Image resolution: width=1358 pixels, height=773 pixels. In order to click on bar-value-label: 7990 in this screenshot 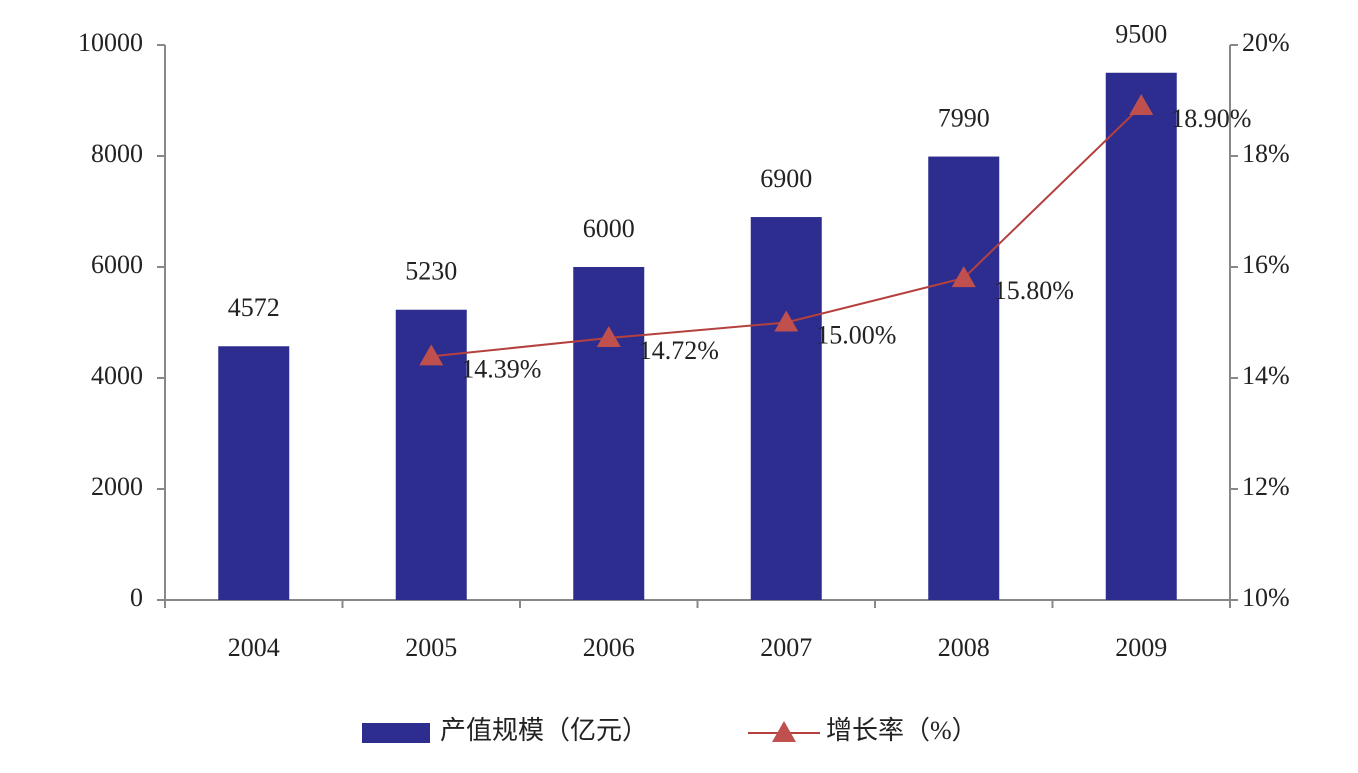, I will do `click(964, 118)`.